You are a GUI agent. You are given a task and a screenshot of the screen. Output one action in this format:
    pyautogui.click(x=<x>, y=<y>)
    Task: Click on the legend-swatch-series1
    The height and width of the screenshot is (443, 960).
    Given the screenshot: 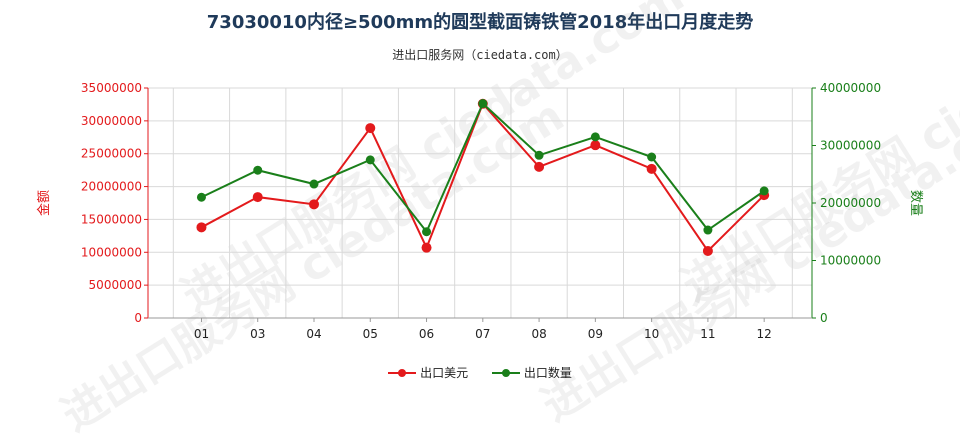 What is the action you would take?
    pyautogui.click(x=402, y=373)
    